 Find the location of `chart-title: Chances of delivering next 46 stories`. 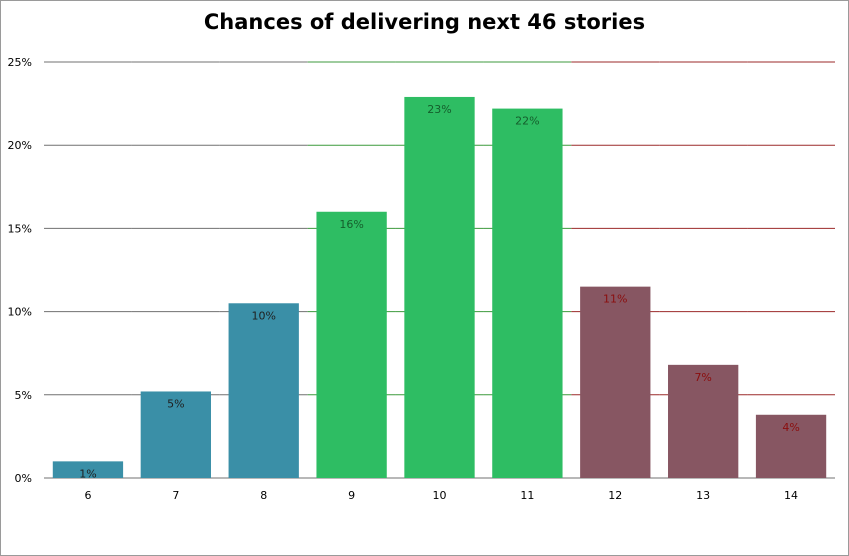

chart-title: Chances of delivering next 46 stories is located at coordinates (424, 22).